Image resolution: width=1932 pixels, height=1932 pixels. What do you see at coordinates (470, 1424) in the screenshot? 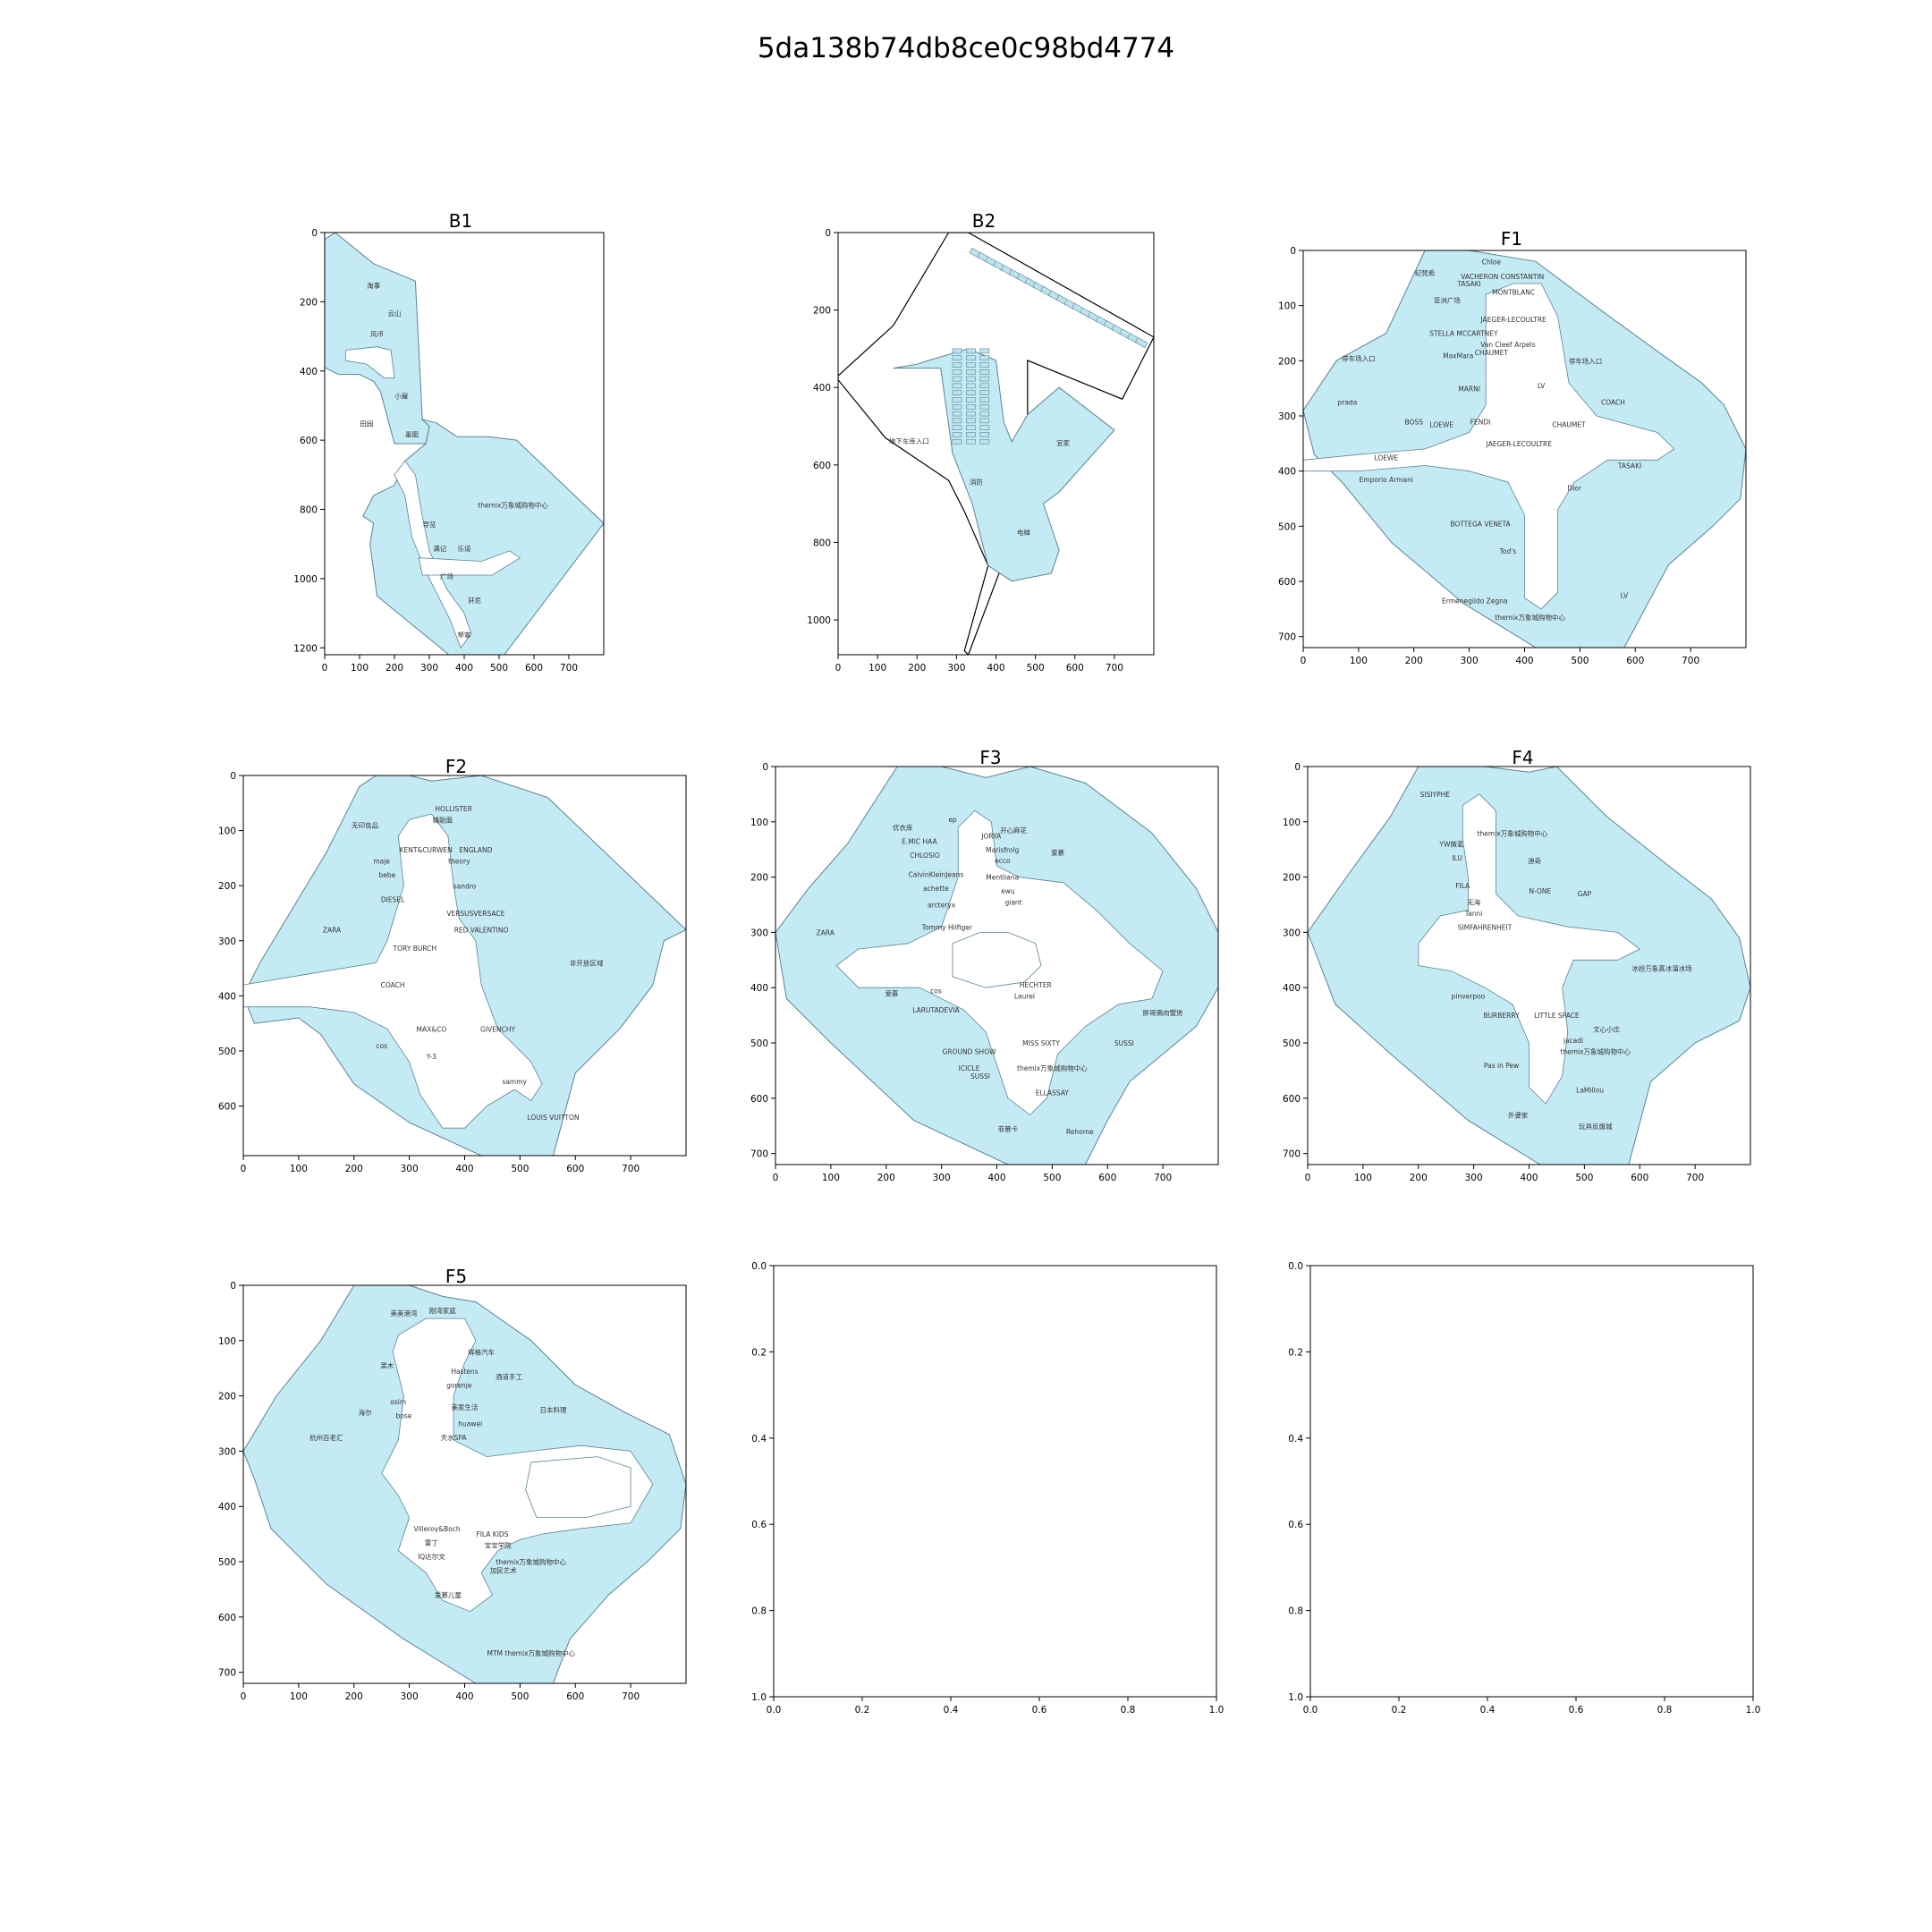
I see `shop-label: huawei` at bounding box center [470, 1424].